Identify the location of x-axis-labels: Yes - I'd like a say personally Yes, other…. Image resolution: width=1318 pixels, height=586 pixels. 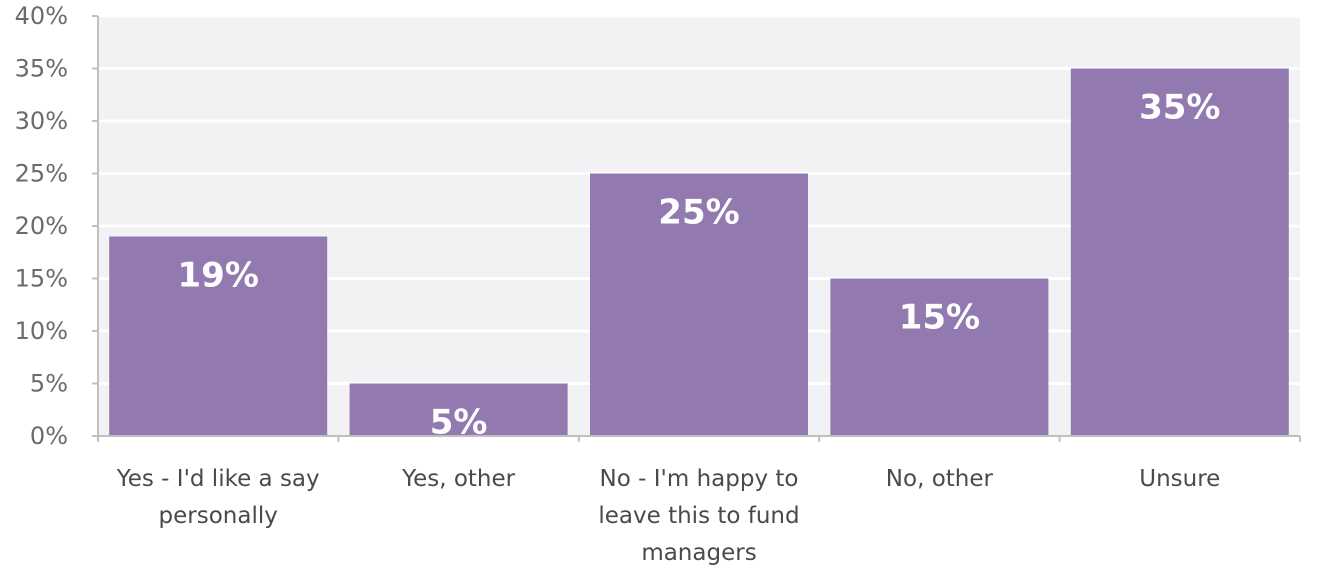
(668, 516).